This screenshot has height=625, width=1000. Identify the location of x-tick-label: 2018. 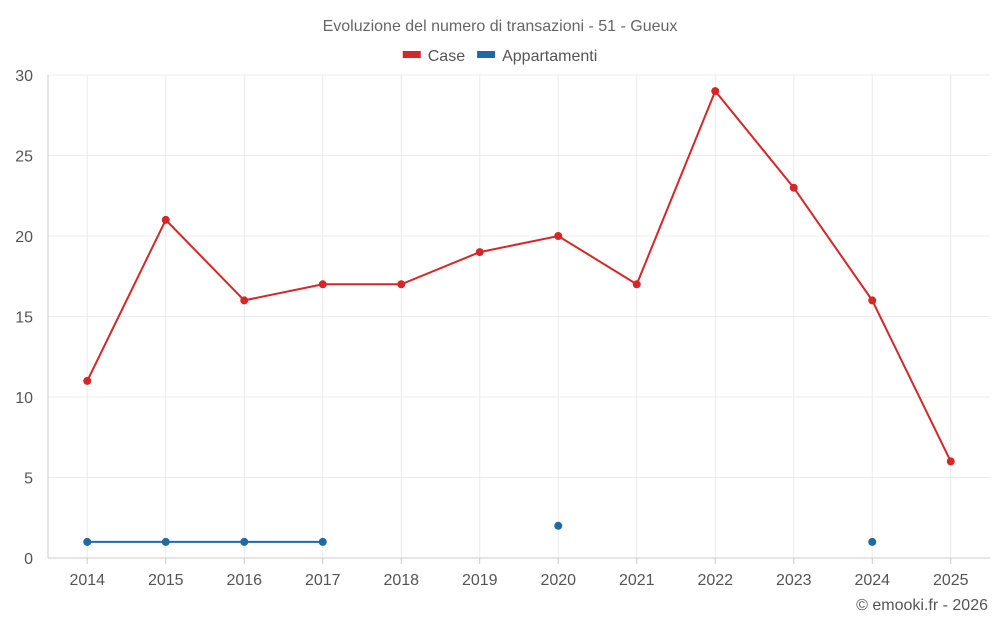
(401, 580).